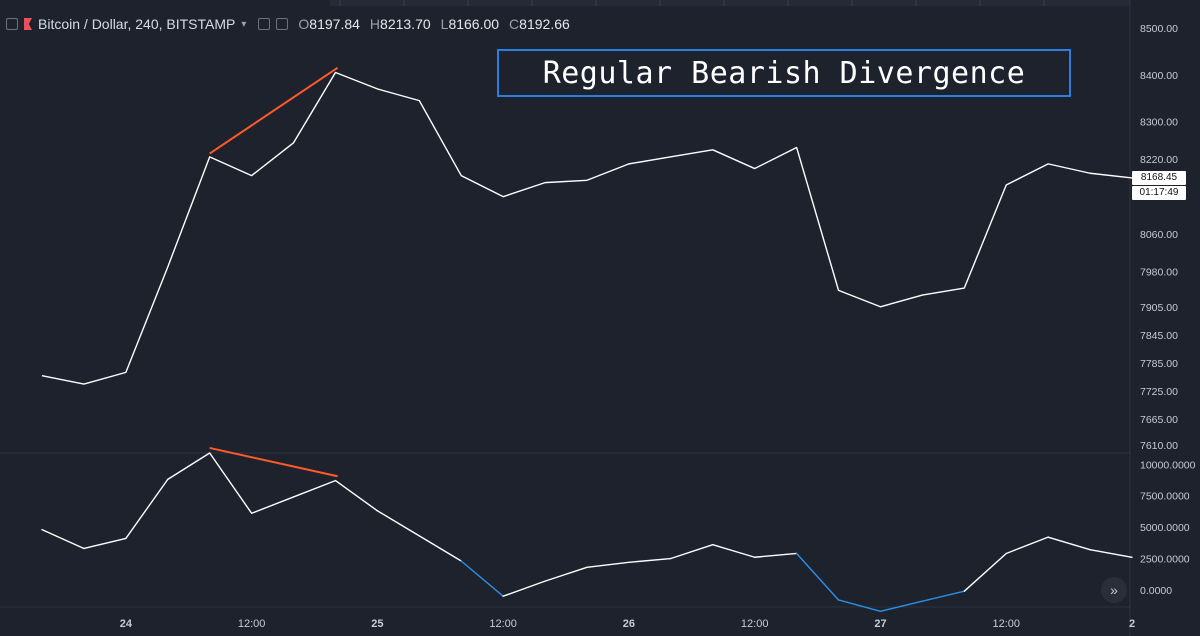 The width and height of the screenshot is (1200, 636). What do you see at coordinates (1132, 624) in the screenshot?
I see `time-axis-tick: 2` at bounding box center [1132, 624].